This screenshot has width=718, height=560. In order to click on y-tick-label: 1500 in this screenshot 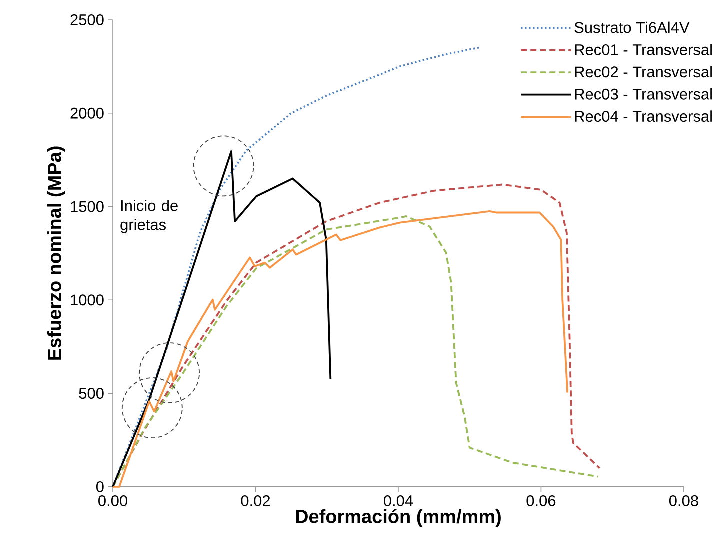, I will do `click(87, 206)`.